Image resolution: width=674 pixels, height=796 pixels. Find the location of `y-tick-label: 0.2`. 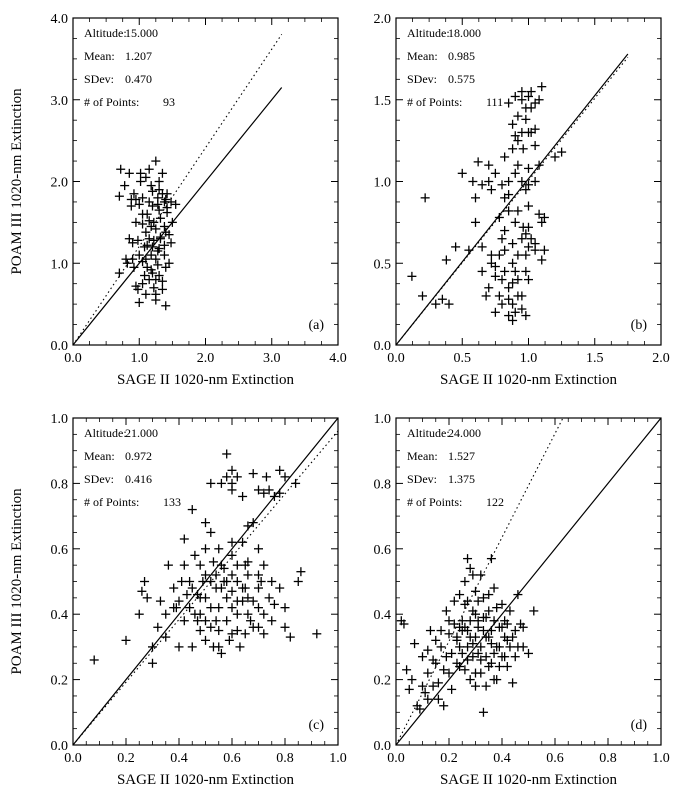

y-tick-label: 0.2 is located at coordinates (383, 681).